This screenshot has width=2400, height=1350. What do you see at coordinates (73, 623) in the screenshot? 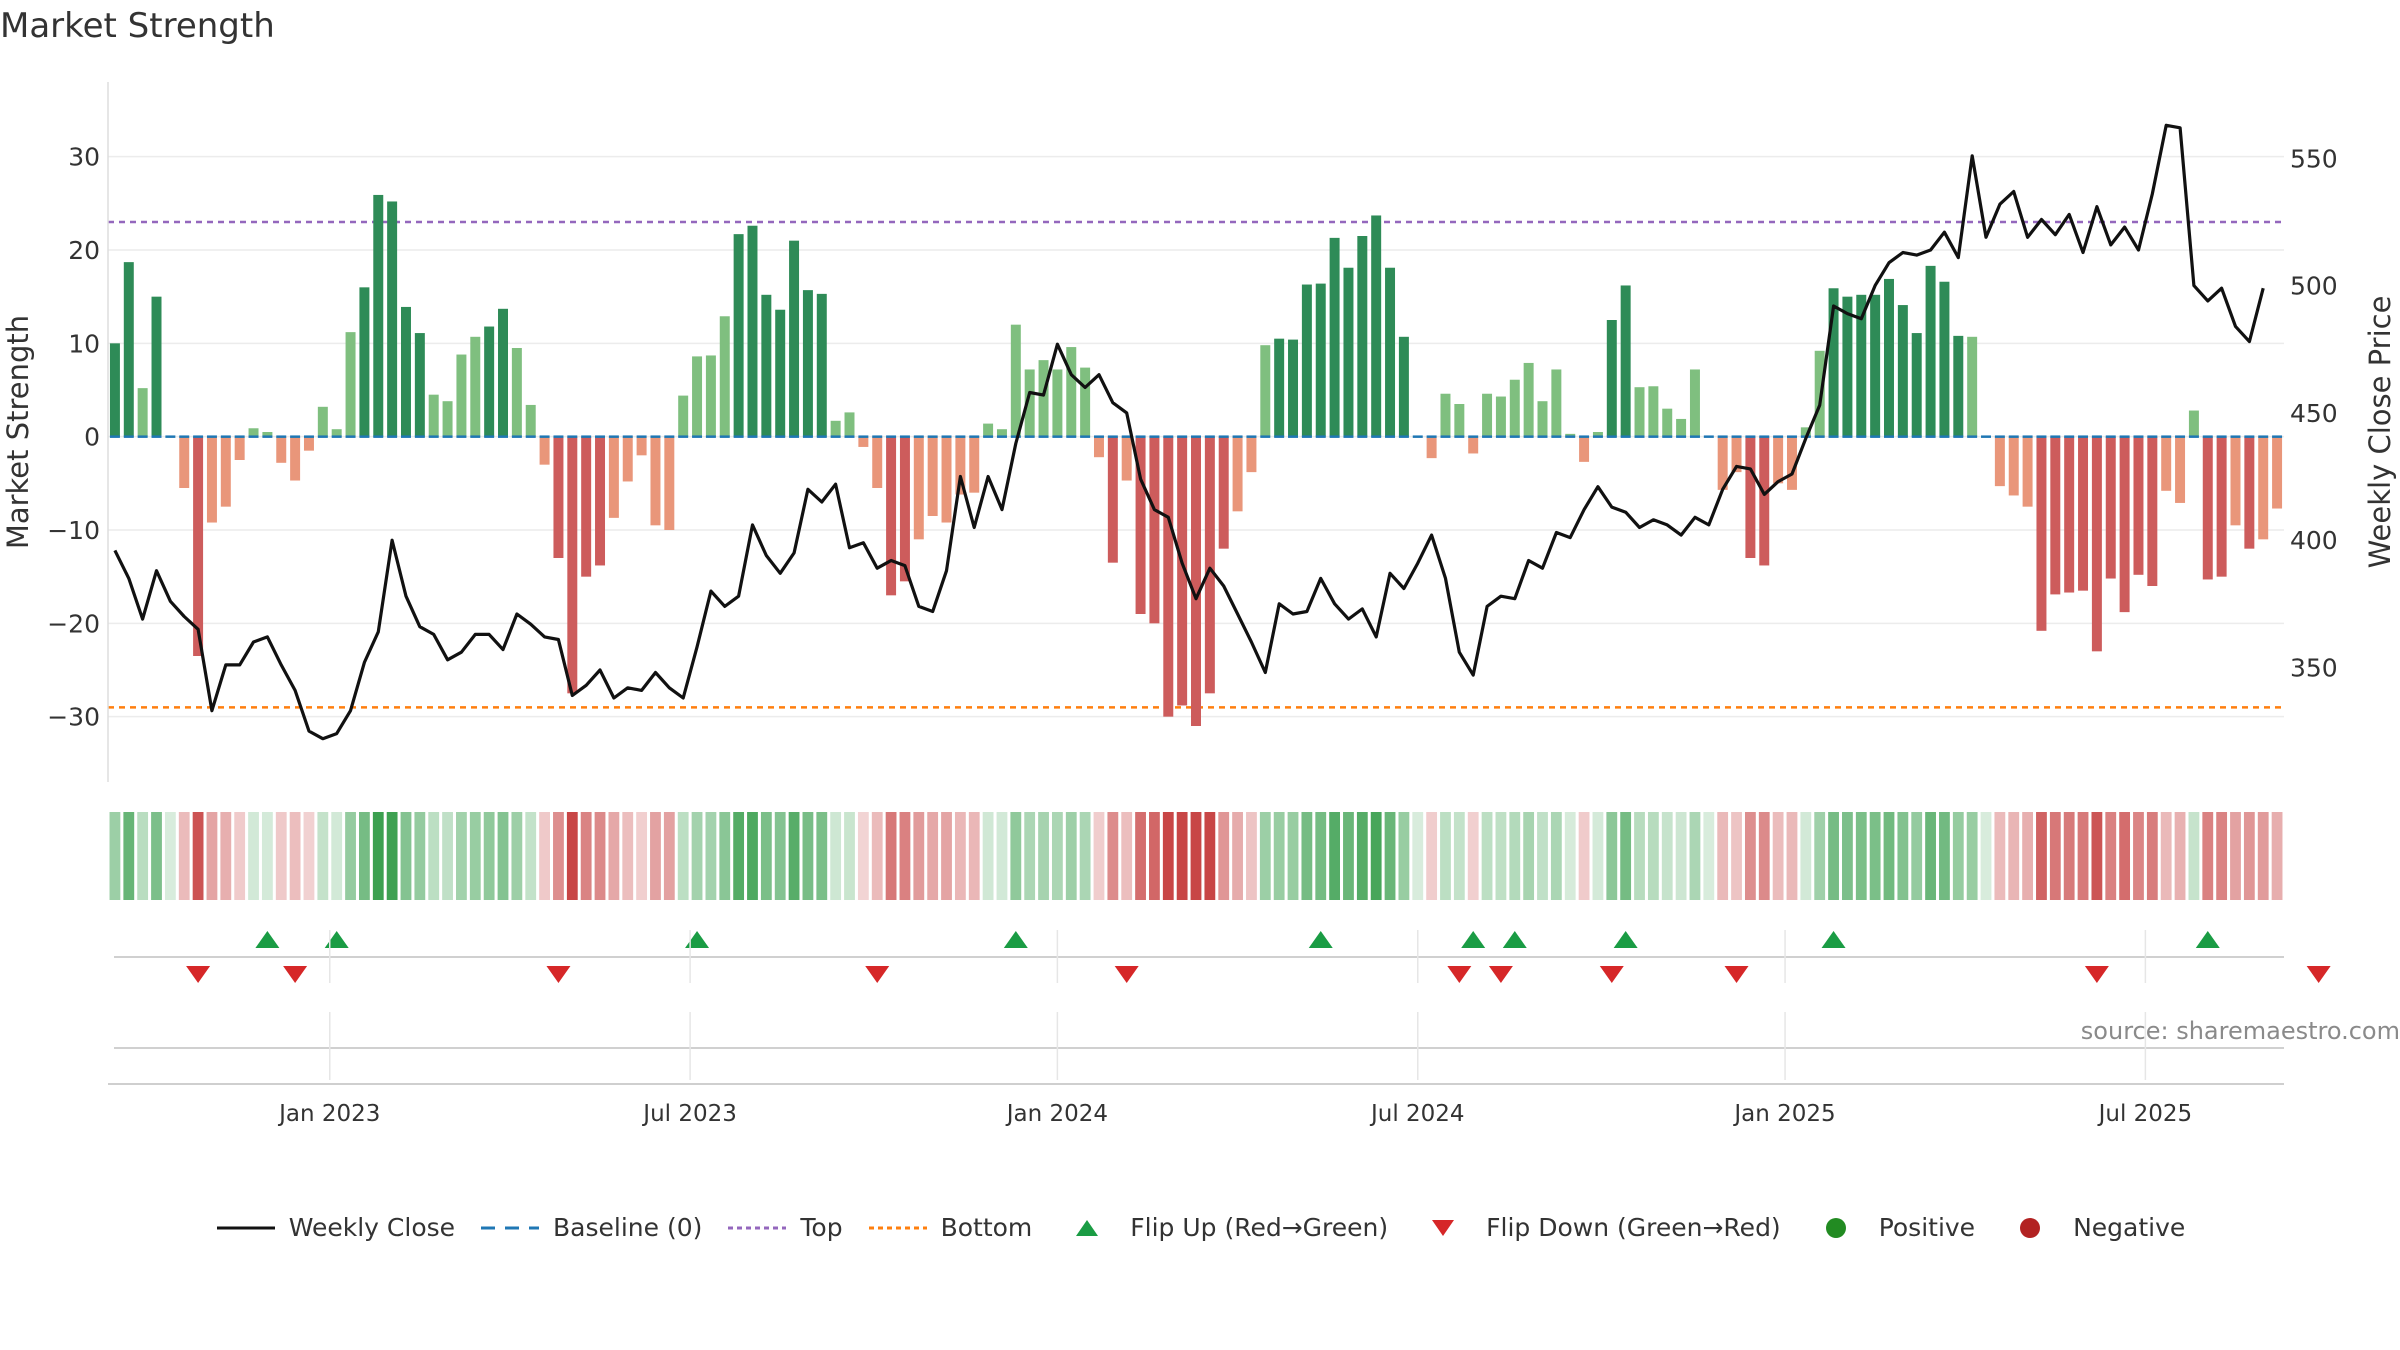
I see `y-tick-label: −20` at bounding box center [73, 623].